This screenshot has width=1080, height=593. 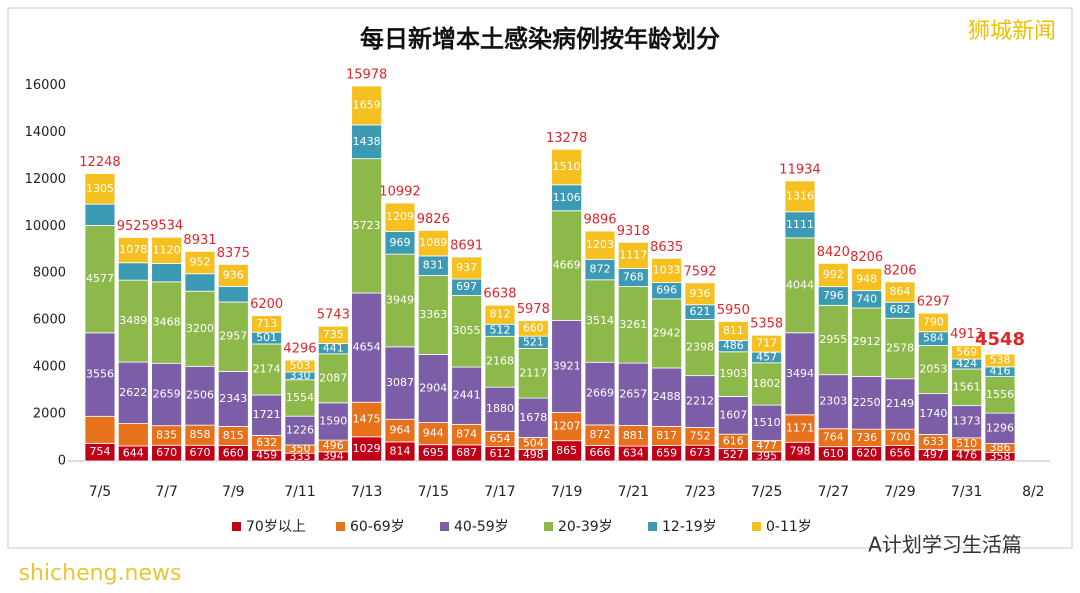 I want to click on data-label: 717, so click(x=766, y=343).